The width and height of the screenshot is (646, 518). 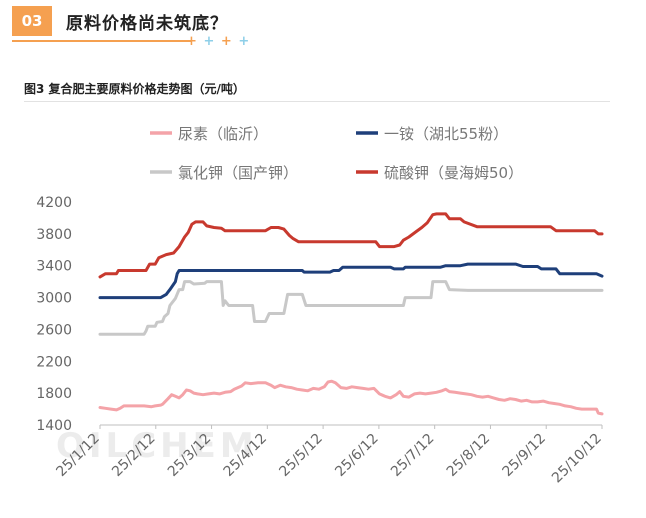 What do you see at coordinates (524, 455) in the screenshot?
I see `x-tick-label: 25/9/12` at bounding box center [524, 455].